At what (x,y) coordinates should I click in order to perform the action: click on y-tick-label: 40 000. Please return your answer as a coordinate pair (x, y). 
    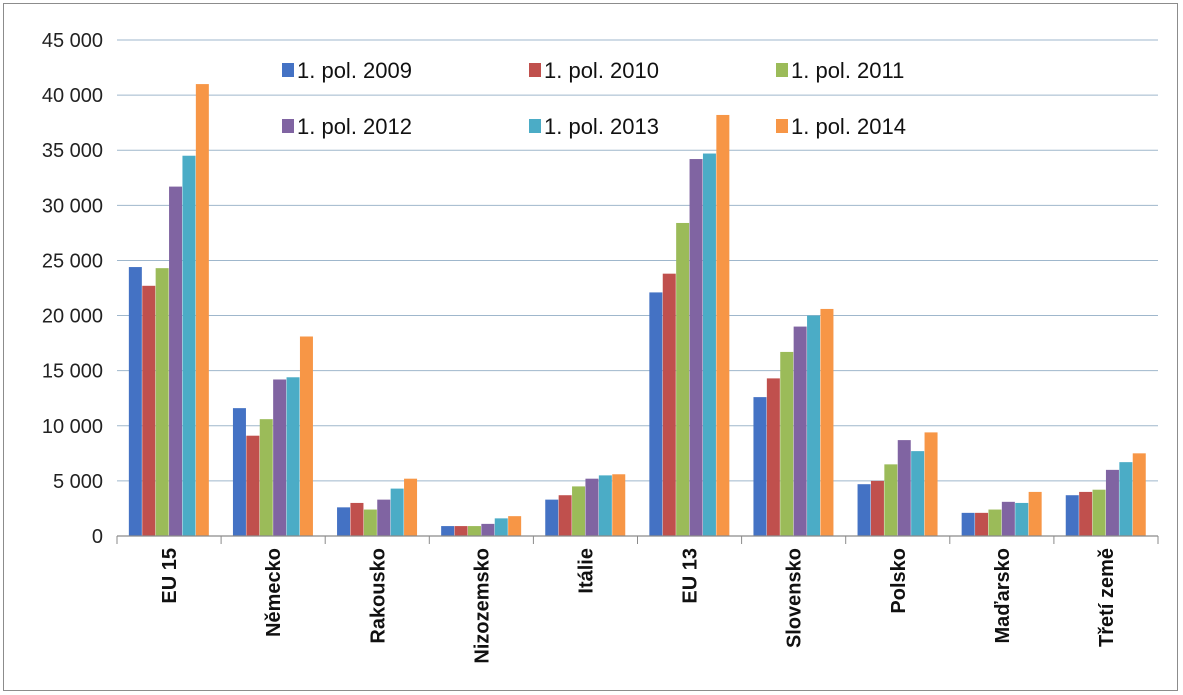
    Looking at the image, I should click on (72, 96).